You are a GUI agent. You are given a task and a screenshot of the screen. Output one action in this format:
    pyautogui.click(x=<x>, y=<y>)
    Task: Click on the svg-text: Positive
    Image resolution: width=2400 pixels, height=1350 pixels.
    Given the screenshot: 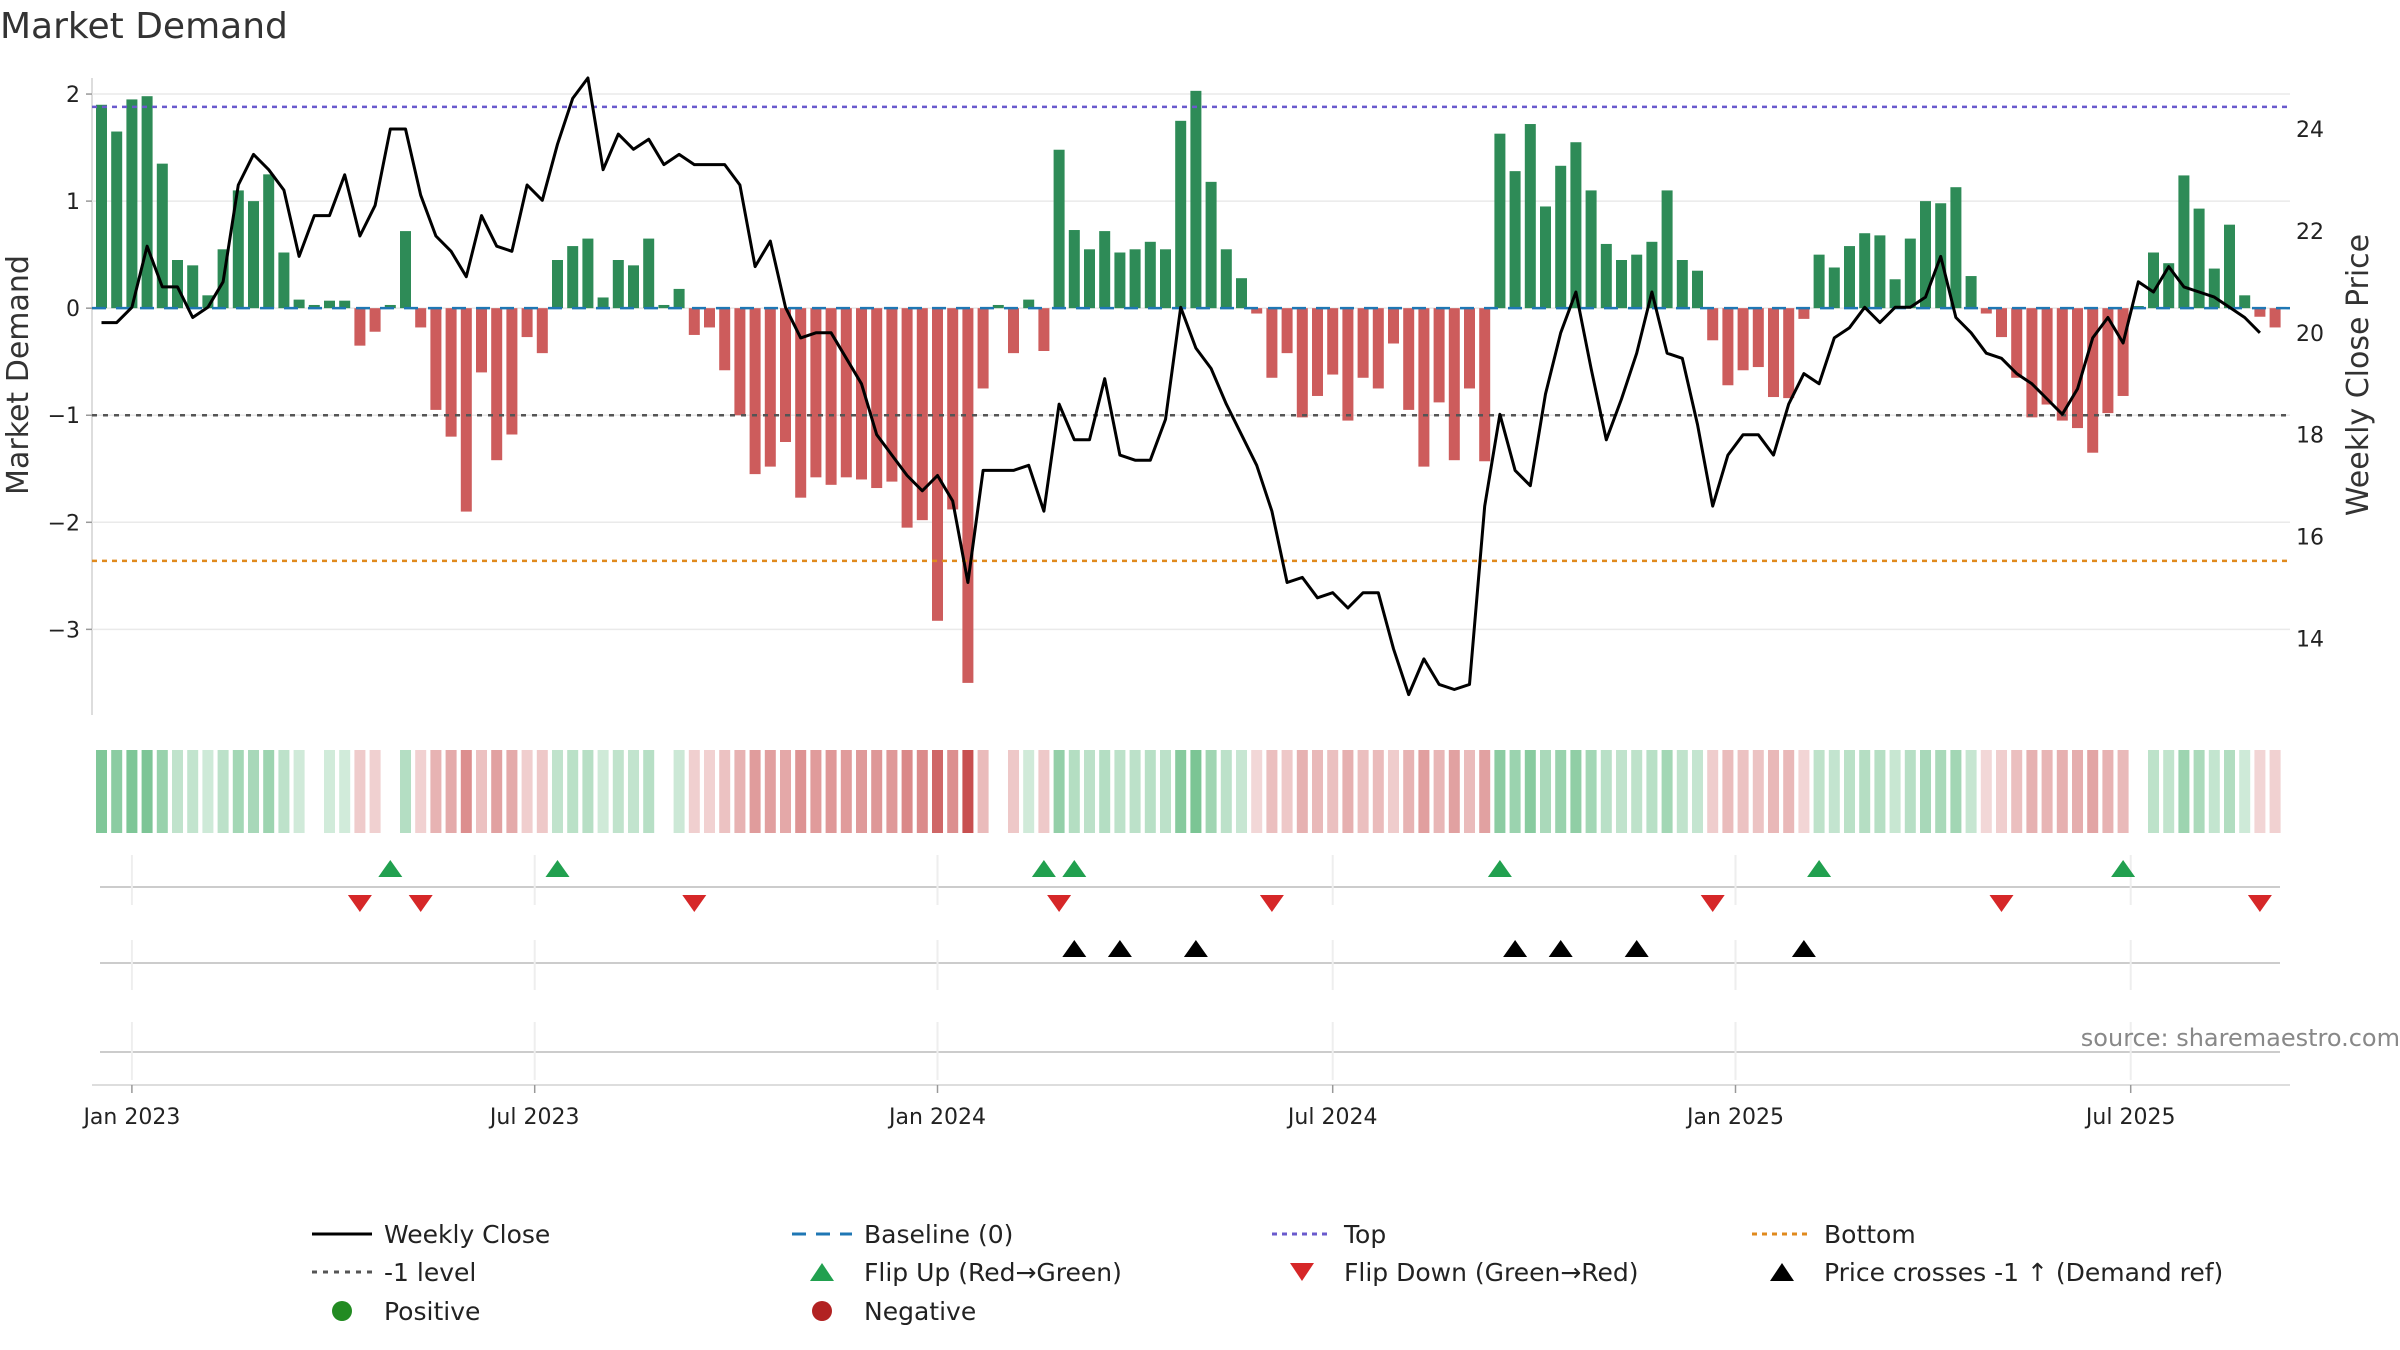 What is the action you would take?
    pyautogui.click(x=432, y=1311)
    